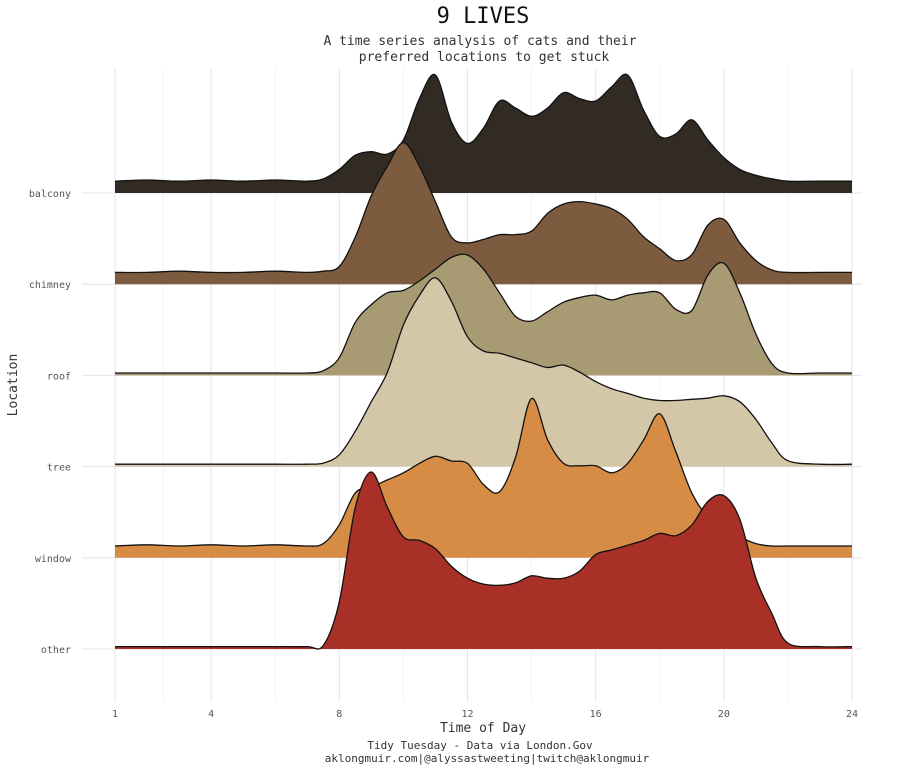  I want to click on y-tick-label-chimney: chimney, so click(50, 285).